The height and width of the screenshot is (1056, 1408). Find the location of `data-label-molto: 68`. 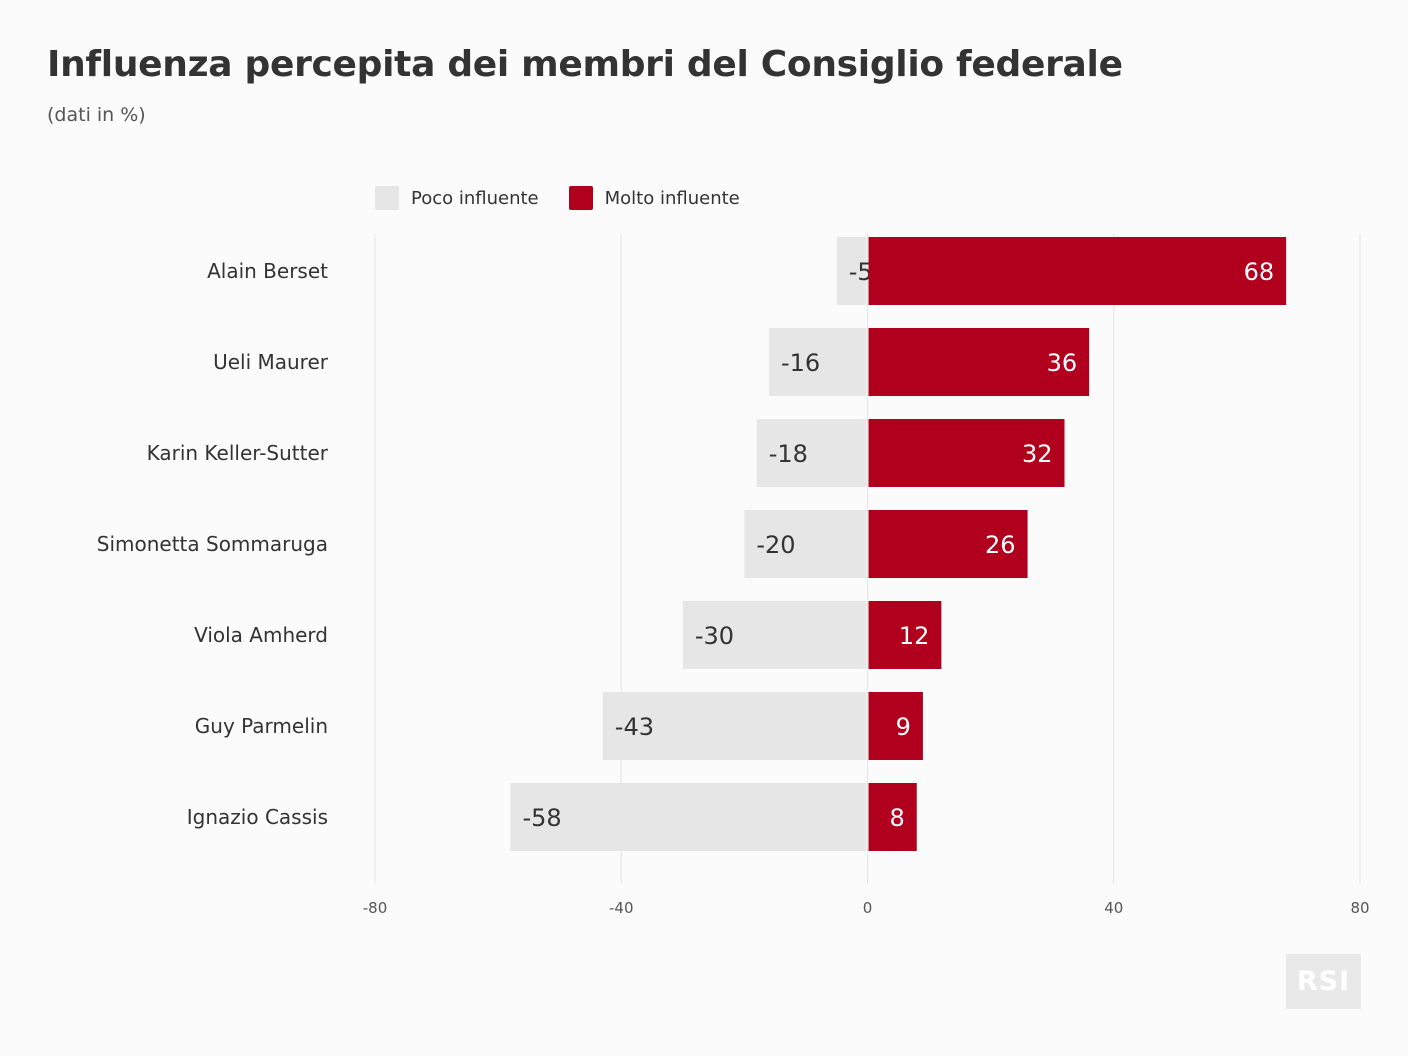

data-label-molto: 68 is located at coordinates (1259, 272).